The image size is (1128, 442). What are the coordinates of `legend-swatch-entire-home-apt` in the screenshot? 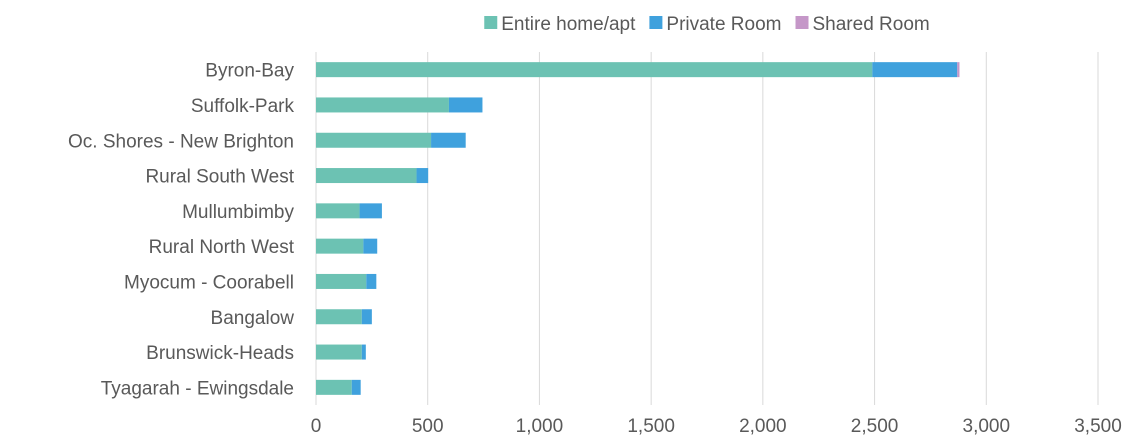 It's located at (491, 22).